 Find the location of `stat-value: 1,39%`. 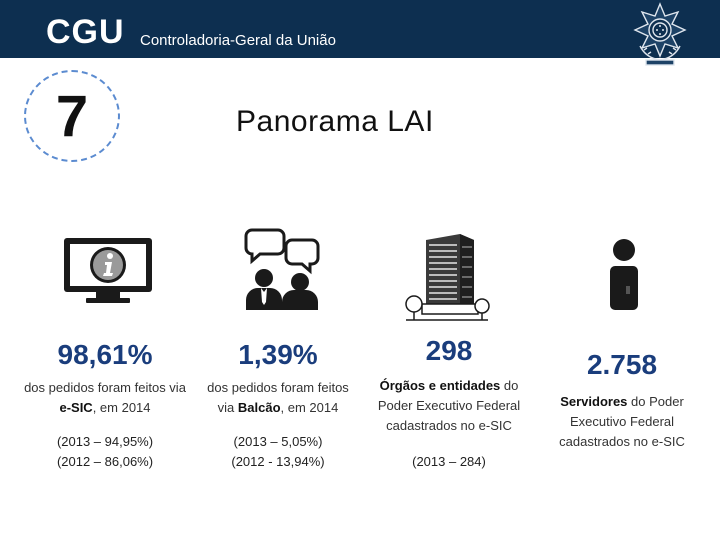

stat-value: 1,39% is located at coordinates (278, 354).